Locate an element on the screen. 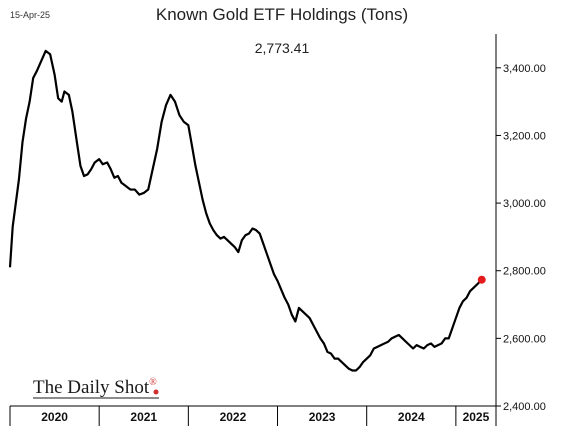  latest-value-label: 2,773.41 is located at coordinates (282, 48).